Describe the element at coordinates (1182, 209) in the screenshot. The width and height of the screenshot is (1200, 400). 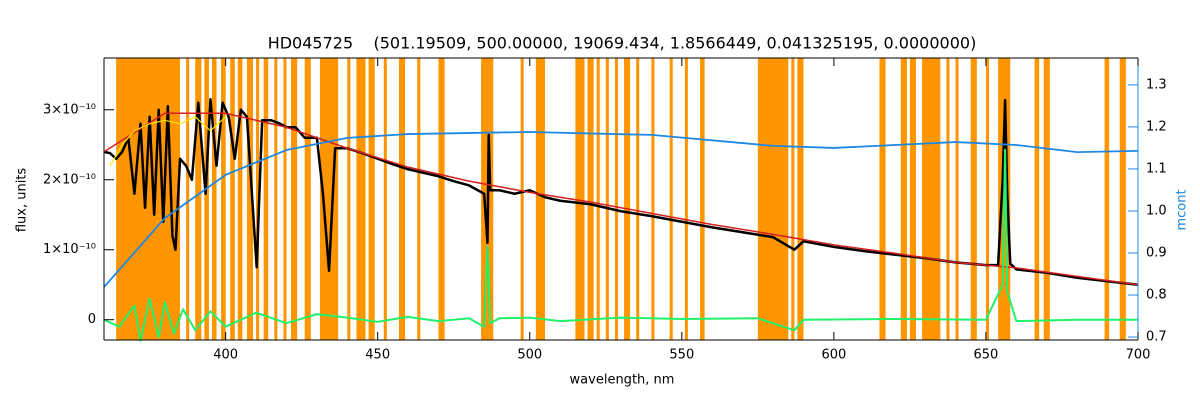
I see `y2-axis-label: mcont` at that location.